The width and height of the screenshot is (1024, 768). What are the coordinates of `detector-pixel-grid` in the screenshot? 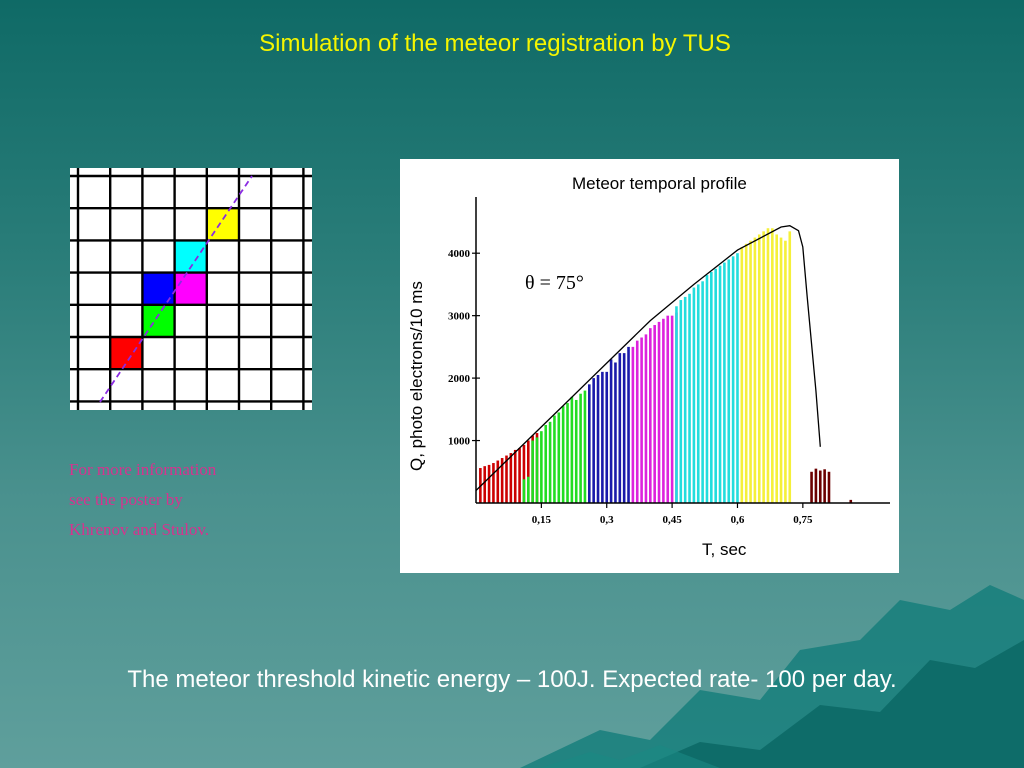 It's located at (191, 289).